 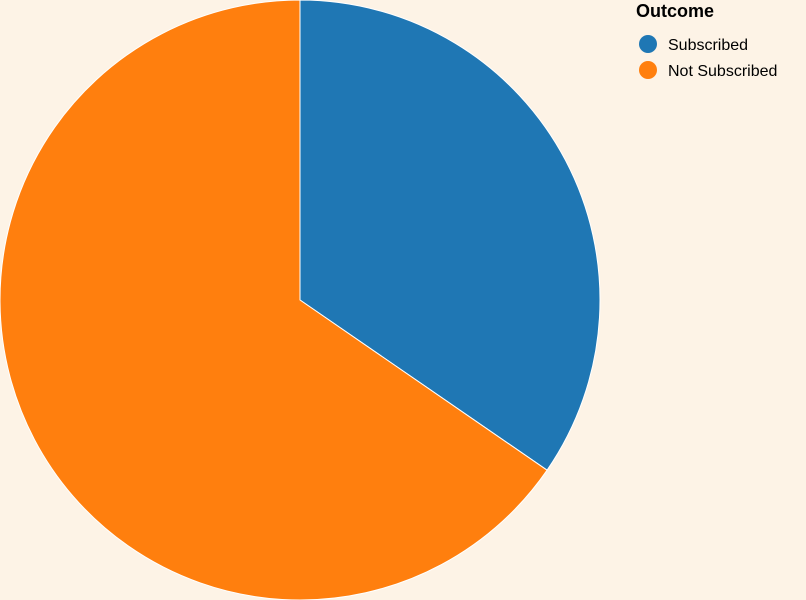 I want to click on legend-swatch-subscribed, so click(x=648, y=44).